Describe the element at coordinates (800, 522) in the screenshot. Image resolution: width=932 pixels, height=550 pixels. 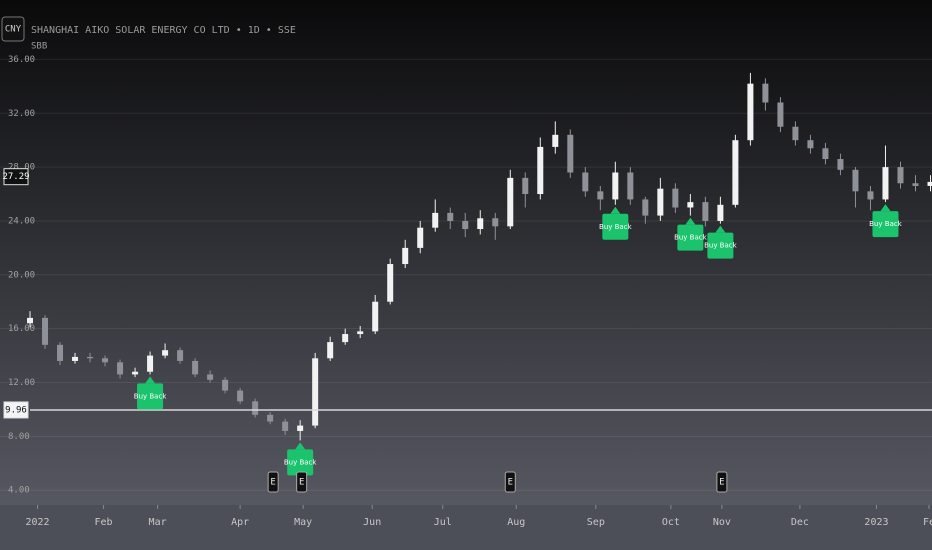
I see `x-tick-label: Dec` at that location.